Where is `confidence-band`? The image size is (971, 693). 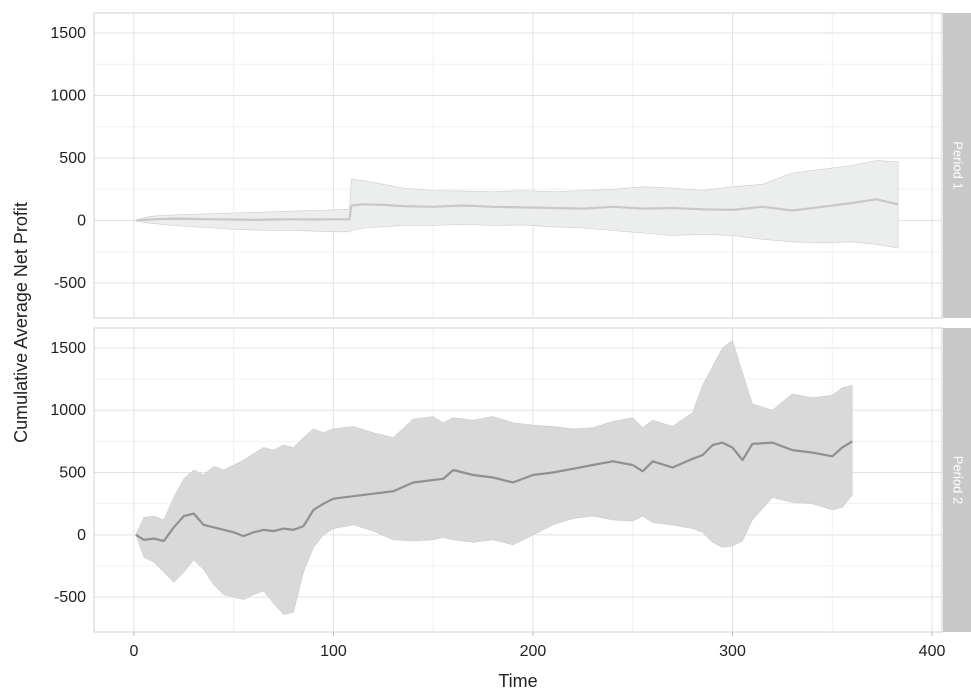
confidence-band is located at coordinates (516, 204).